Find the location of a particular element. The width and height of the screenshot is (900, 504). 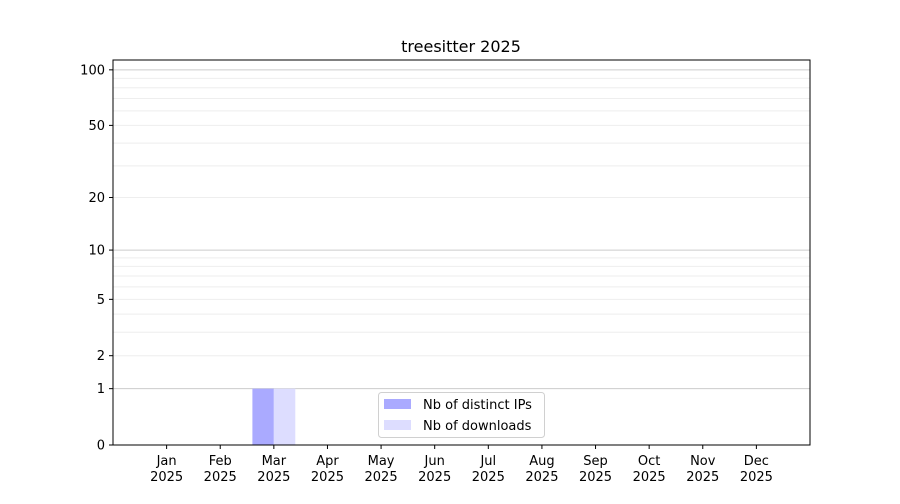

x-tick-label: Dec 2025 is located at coordinates (756, 469).